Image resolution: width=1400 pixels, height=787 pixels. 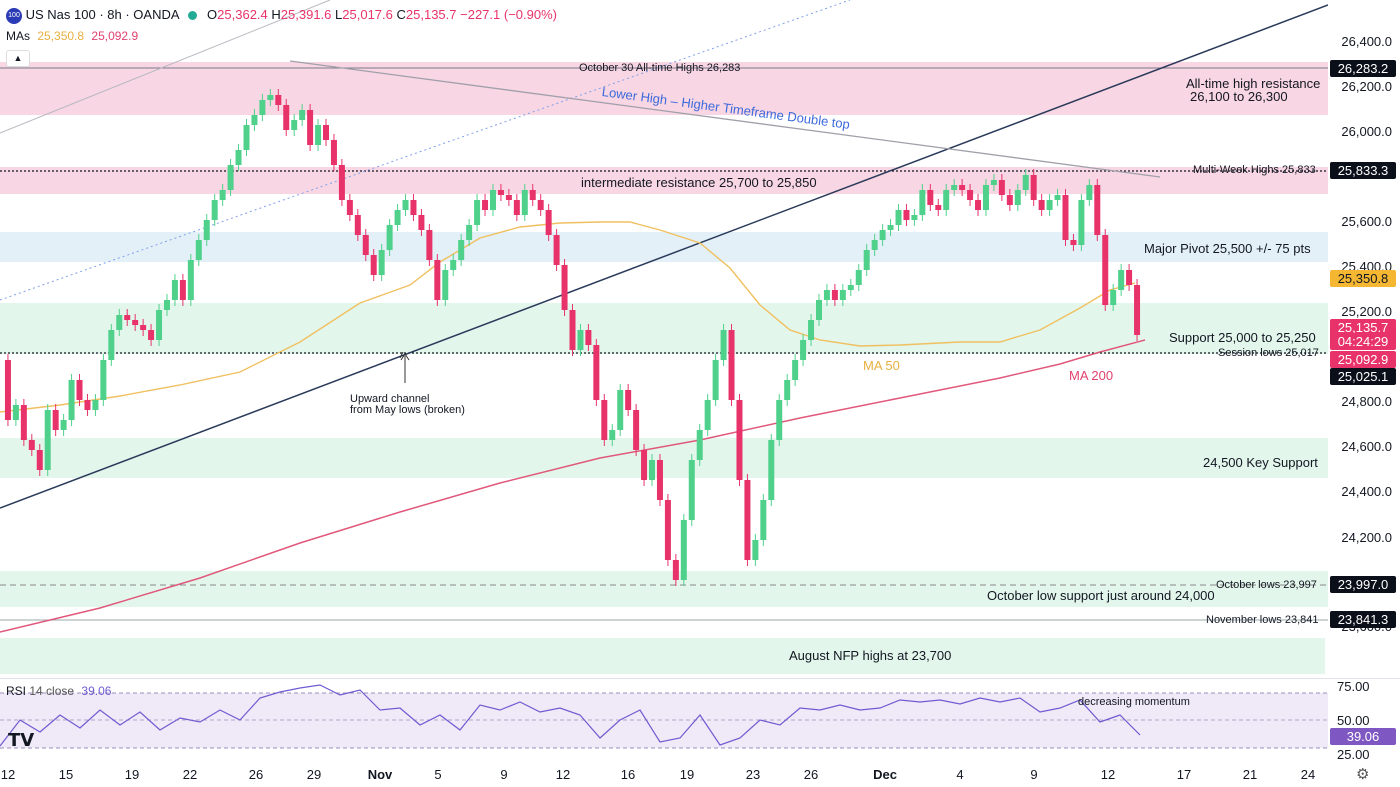 What do you see at coordinates (190, 774) in the screenshot?
I see `time-tick: 22` at bounding box center [190, 774].